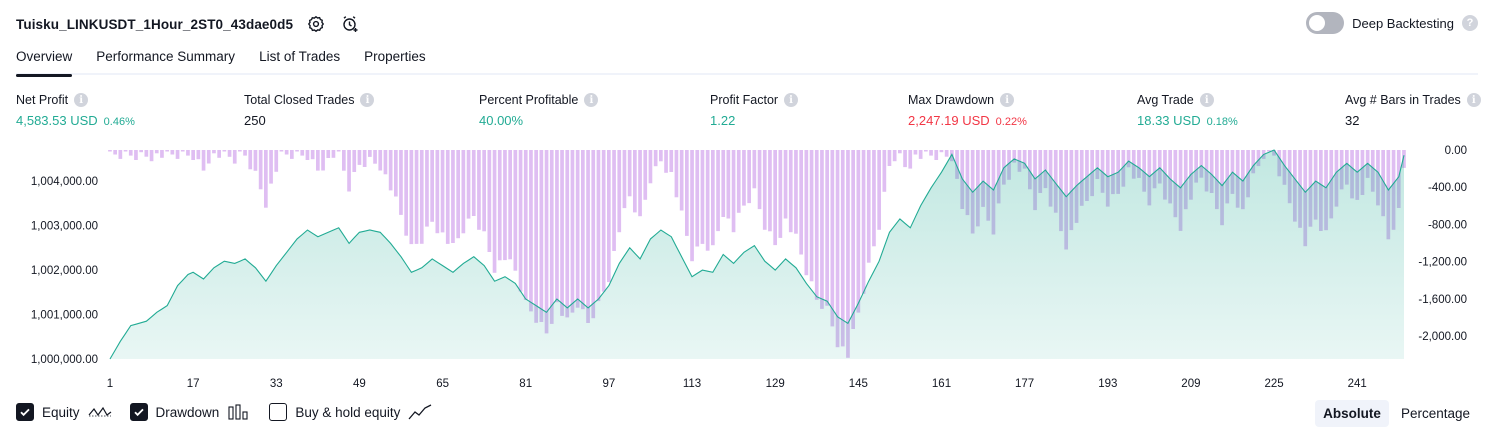  I want to click on tab-list-of-trades: List of Trades, so click(300, 56).